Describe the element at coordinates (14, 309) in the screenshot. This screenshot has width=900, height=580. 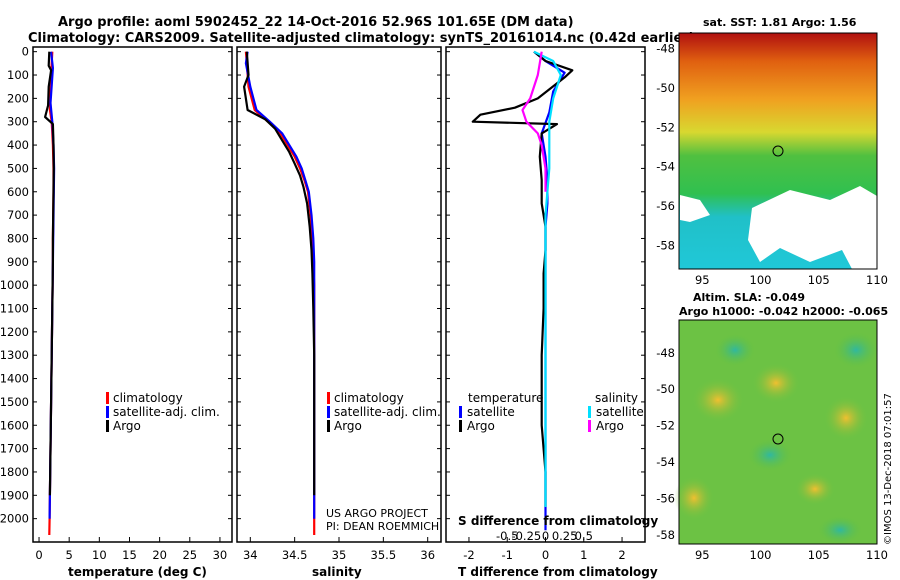
I see `depth-tick-label: 1100` at that location.